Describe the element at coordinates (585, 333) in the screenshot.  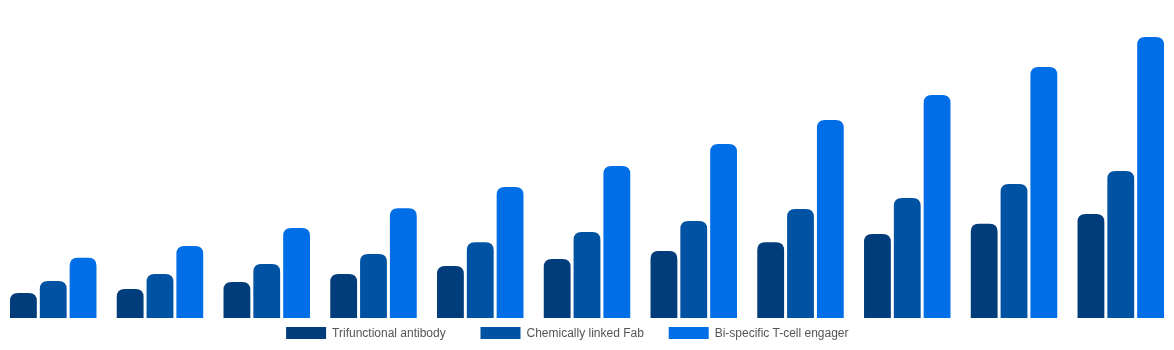
I see `legend-label: Chemically linked Fab` at that location.